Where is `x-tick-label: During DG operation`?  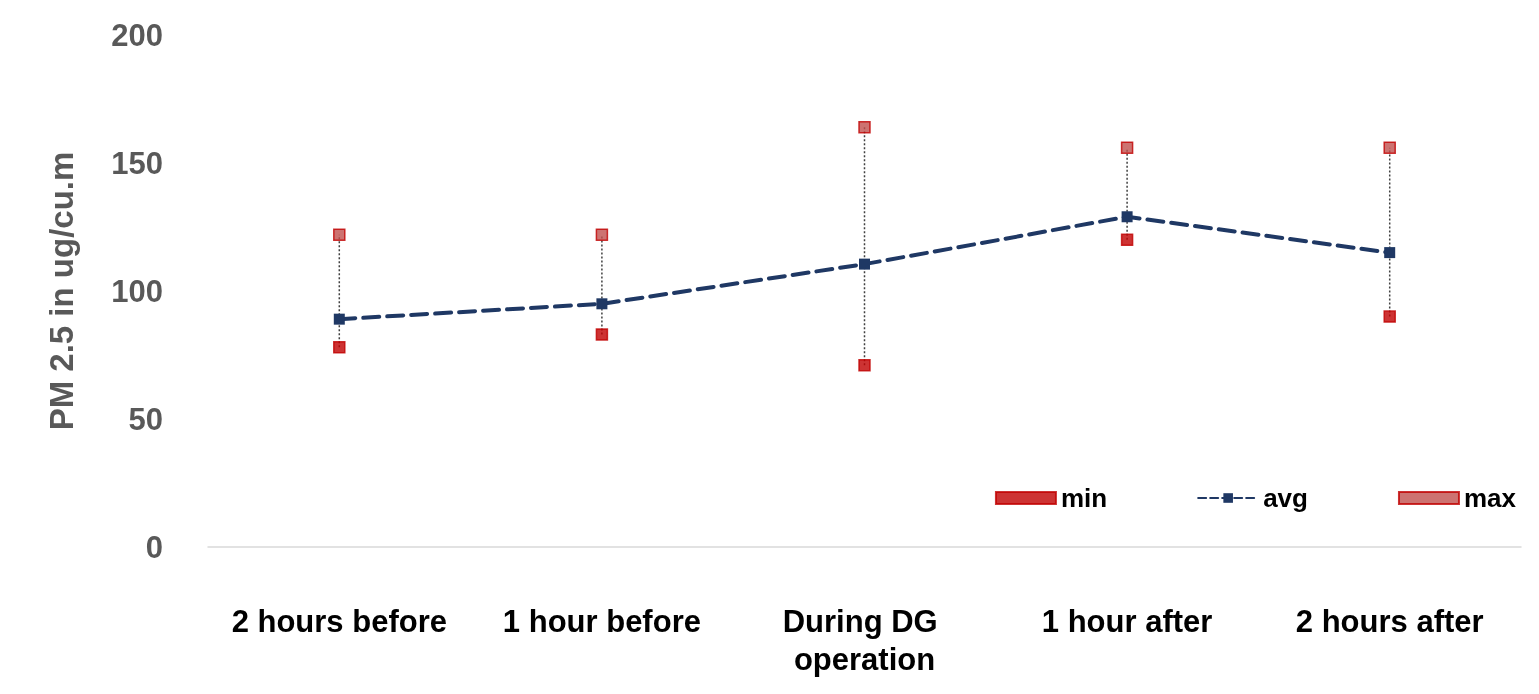 x-tick-label: During DG operation is located at coordinates (864, 640).